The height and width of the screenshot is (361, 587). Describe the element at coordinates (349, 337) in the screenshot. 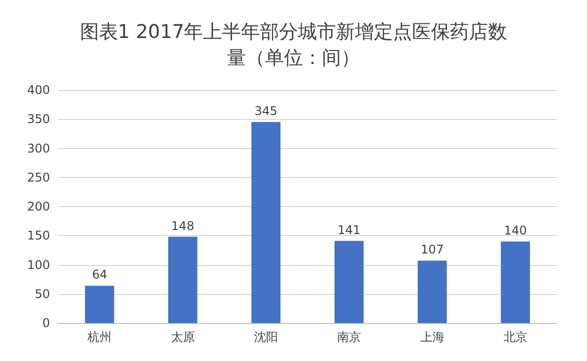

I see `x-tick-label: 南京` at that location.